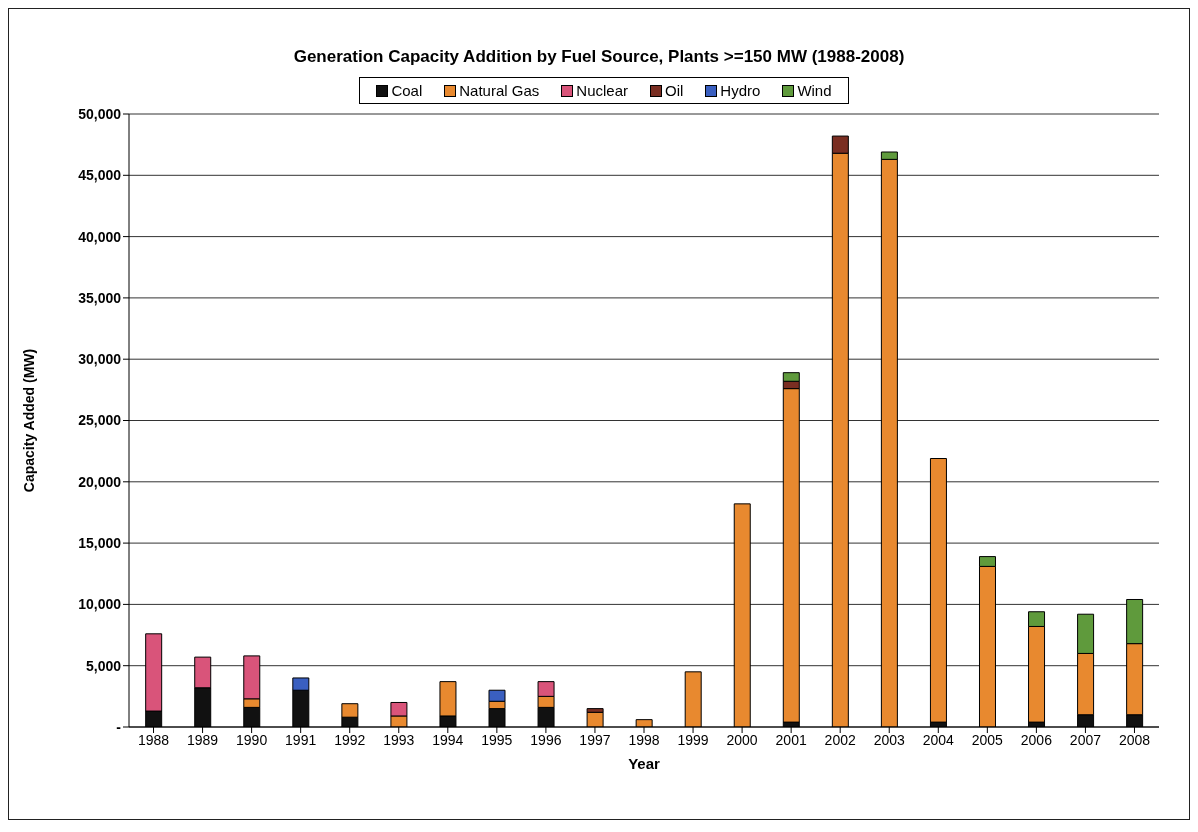 The height and width of the screenshot is (832, 1198). I want to click on x-tick-label: 1998, so click(644, 739).